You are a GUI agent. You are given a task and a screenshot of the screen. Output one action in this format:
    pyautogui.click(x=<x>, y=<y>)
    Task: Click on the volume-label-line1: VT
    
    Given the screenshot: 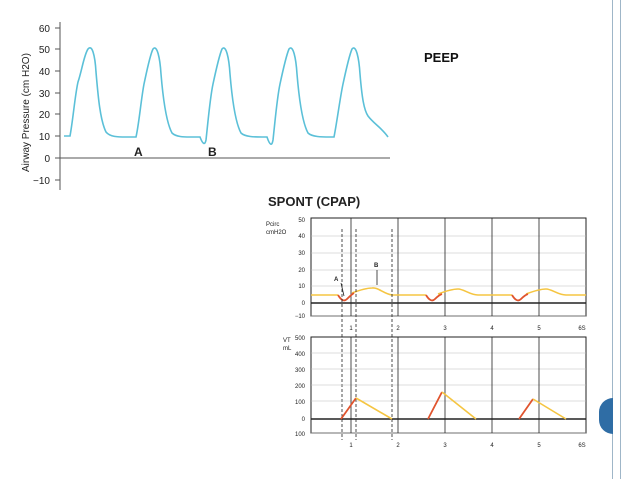 What is the action you would take?
    pyautogui.click(x=287, y=341)
    